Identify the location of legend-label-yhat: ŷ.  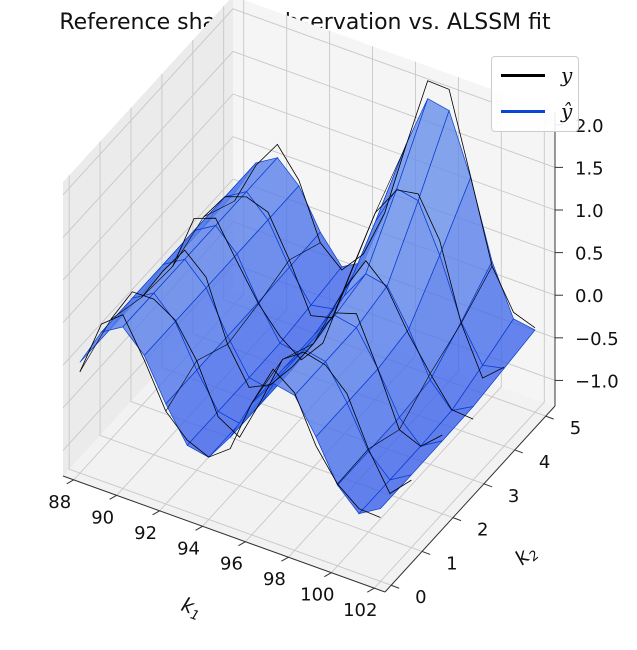
(567, 111).